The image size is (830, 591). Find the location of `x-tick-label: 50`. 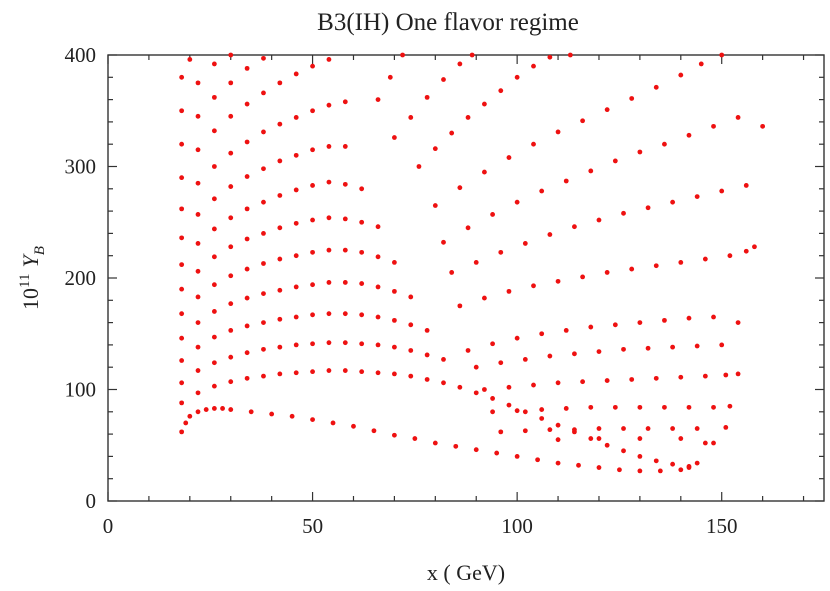

x-tick-label: 50 is located at coordinates (312, 526).